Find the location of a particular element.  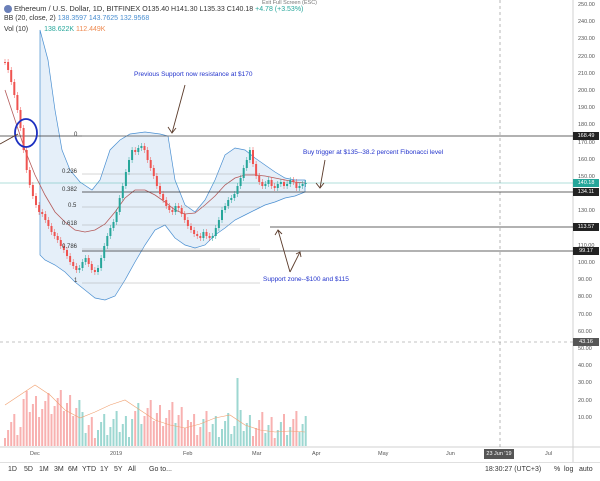

price-axis-tick: 70.00 is located at coordinates (585, 314).